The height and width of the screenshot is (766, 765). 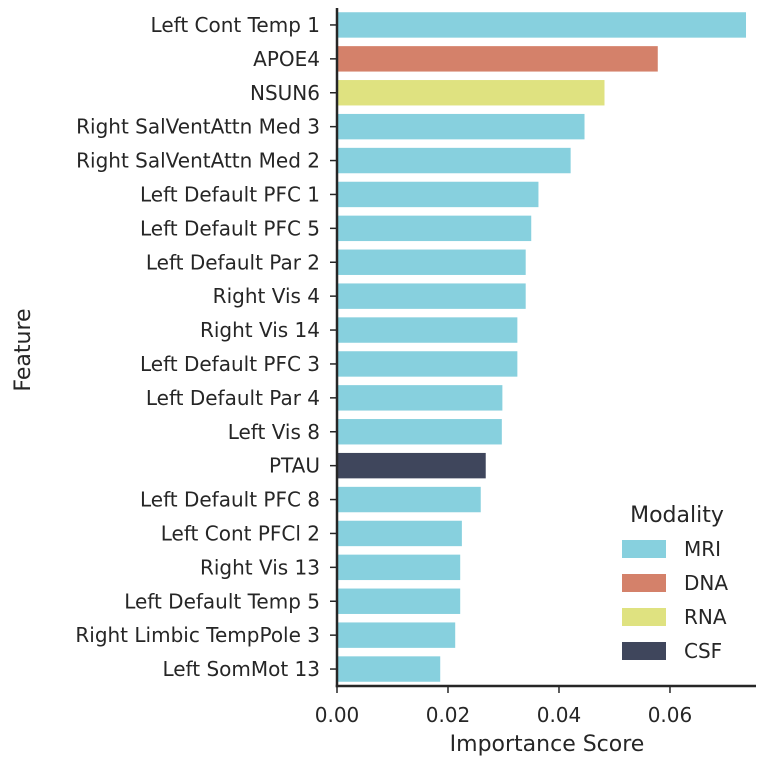 What do you see at coordinates (644, 583) in the screenshot?
I see `legend-swatch-dna` at bounding box center [644, 583].